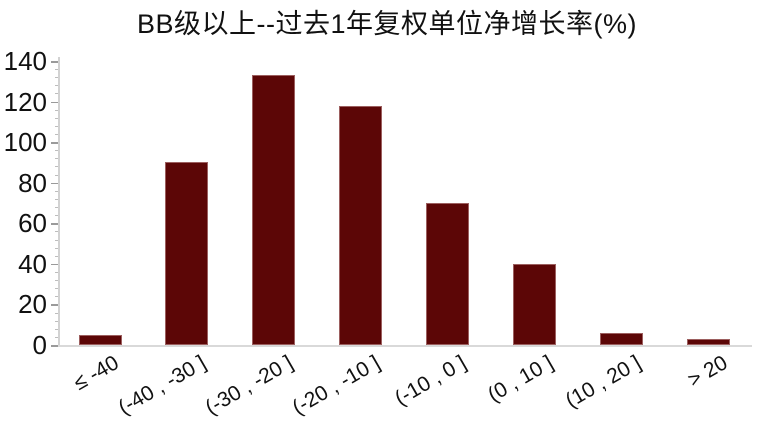  Describe the element at coordinates (405, 346) in the screenshot. I see `x-axis-line` at that location.